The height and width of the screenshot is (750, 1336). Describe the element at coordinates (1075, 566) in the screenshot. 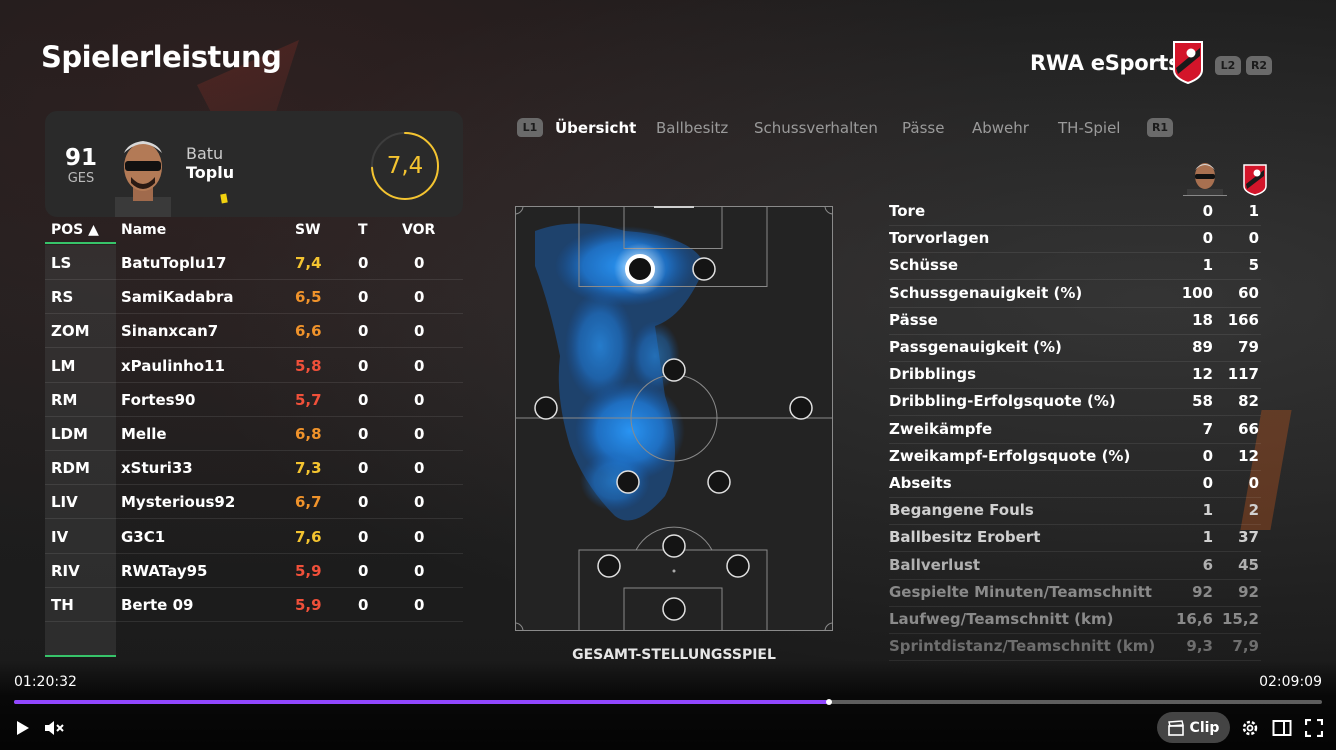

I see `stat-row: Ballverlust 6 45` at that location.